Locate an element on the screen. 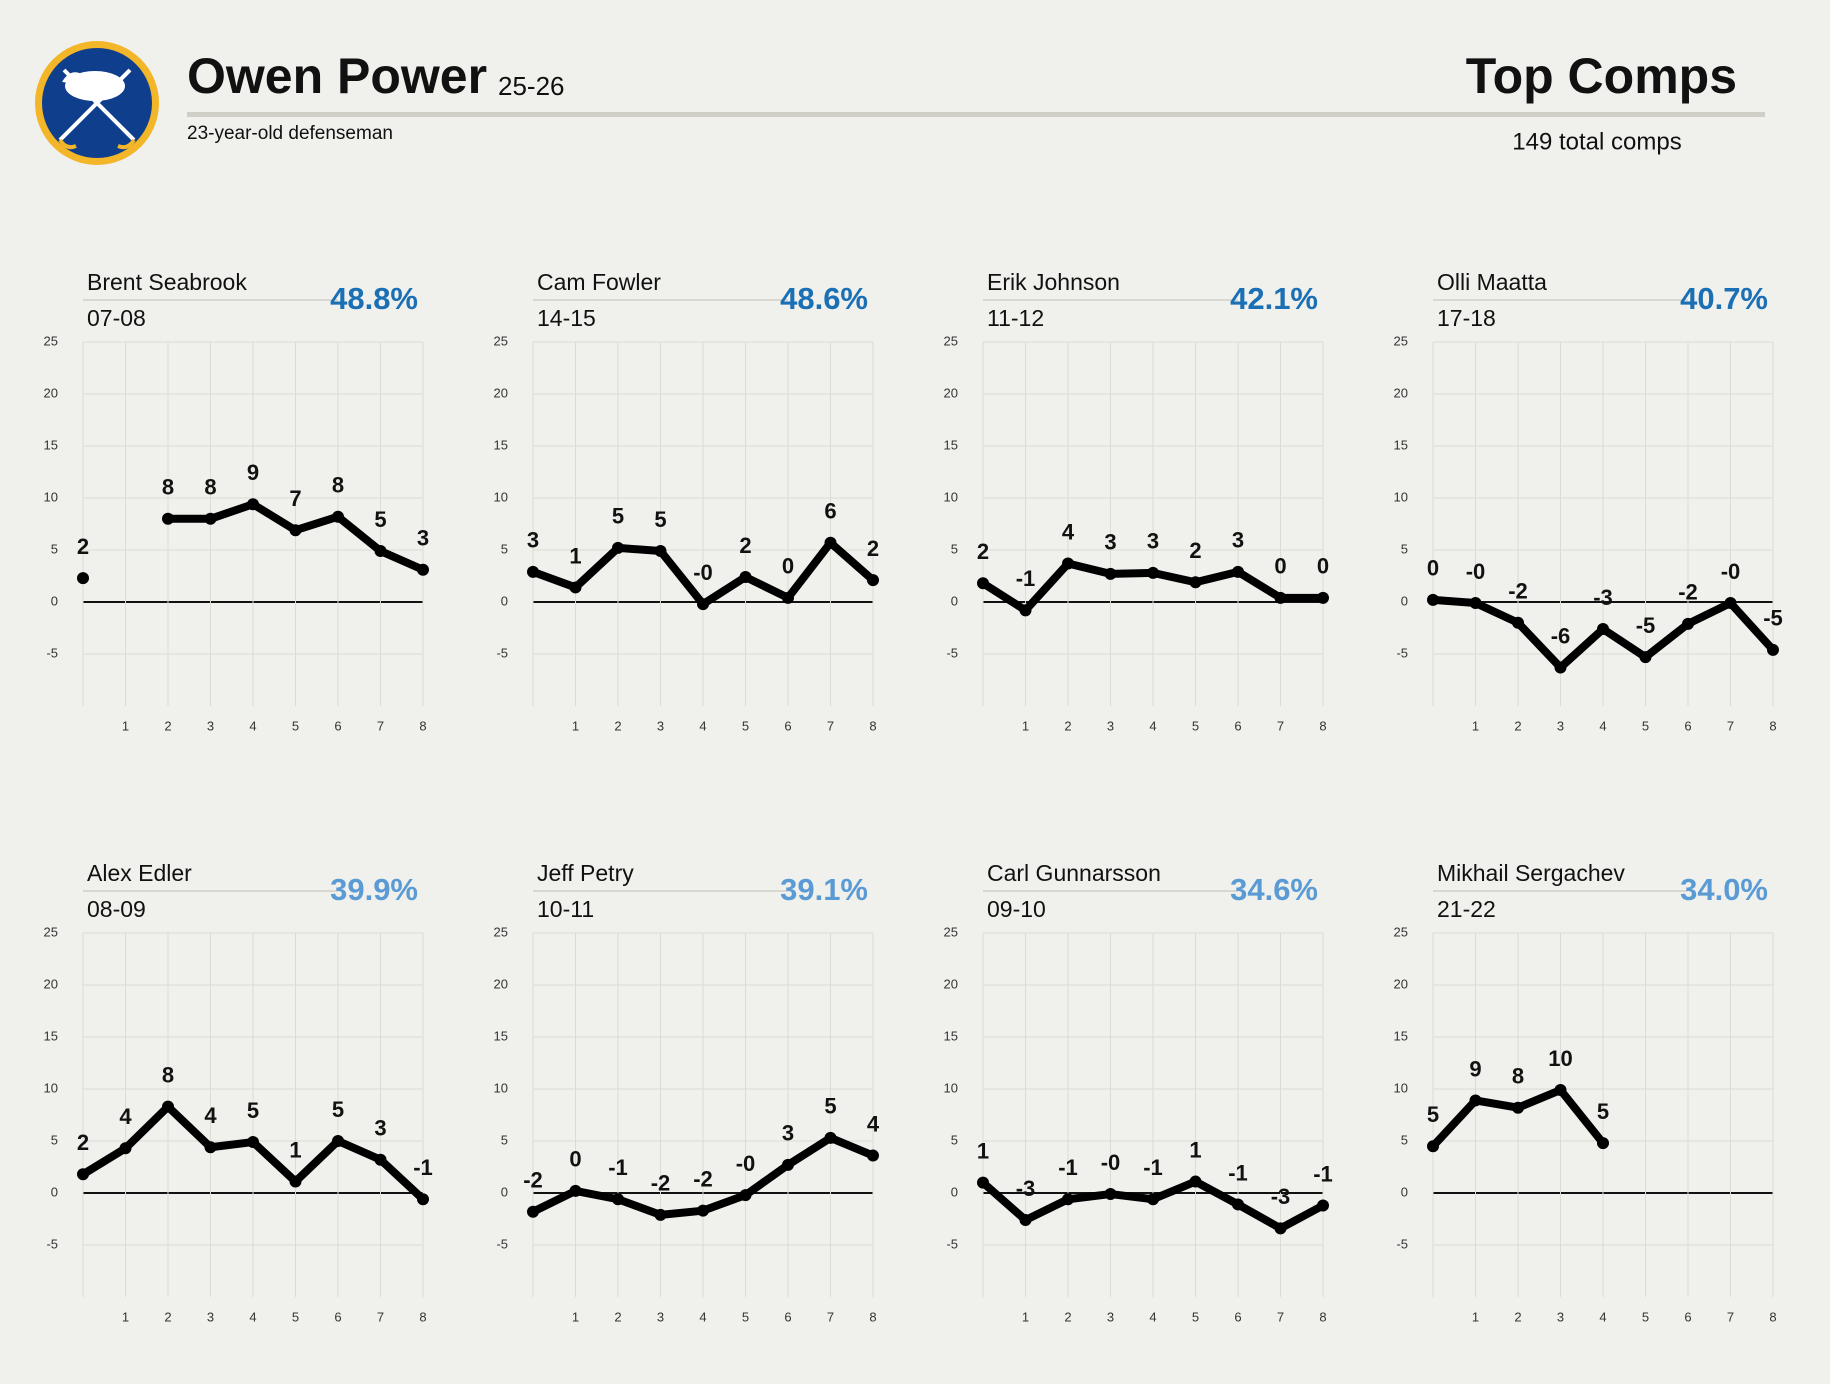 Image resolution: width=1830 pixels, height=1384 pixels. value-label: 8 is located at coordinates (338, 485).